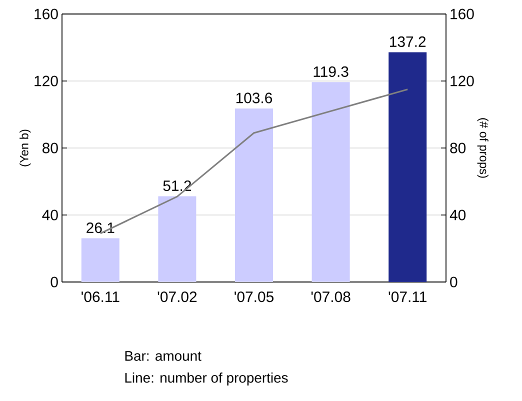  I want to click on y2-tick-label: 80, so click(458, 148).